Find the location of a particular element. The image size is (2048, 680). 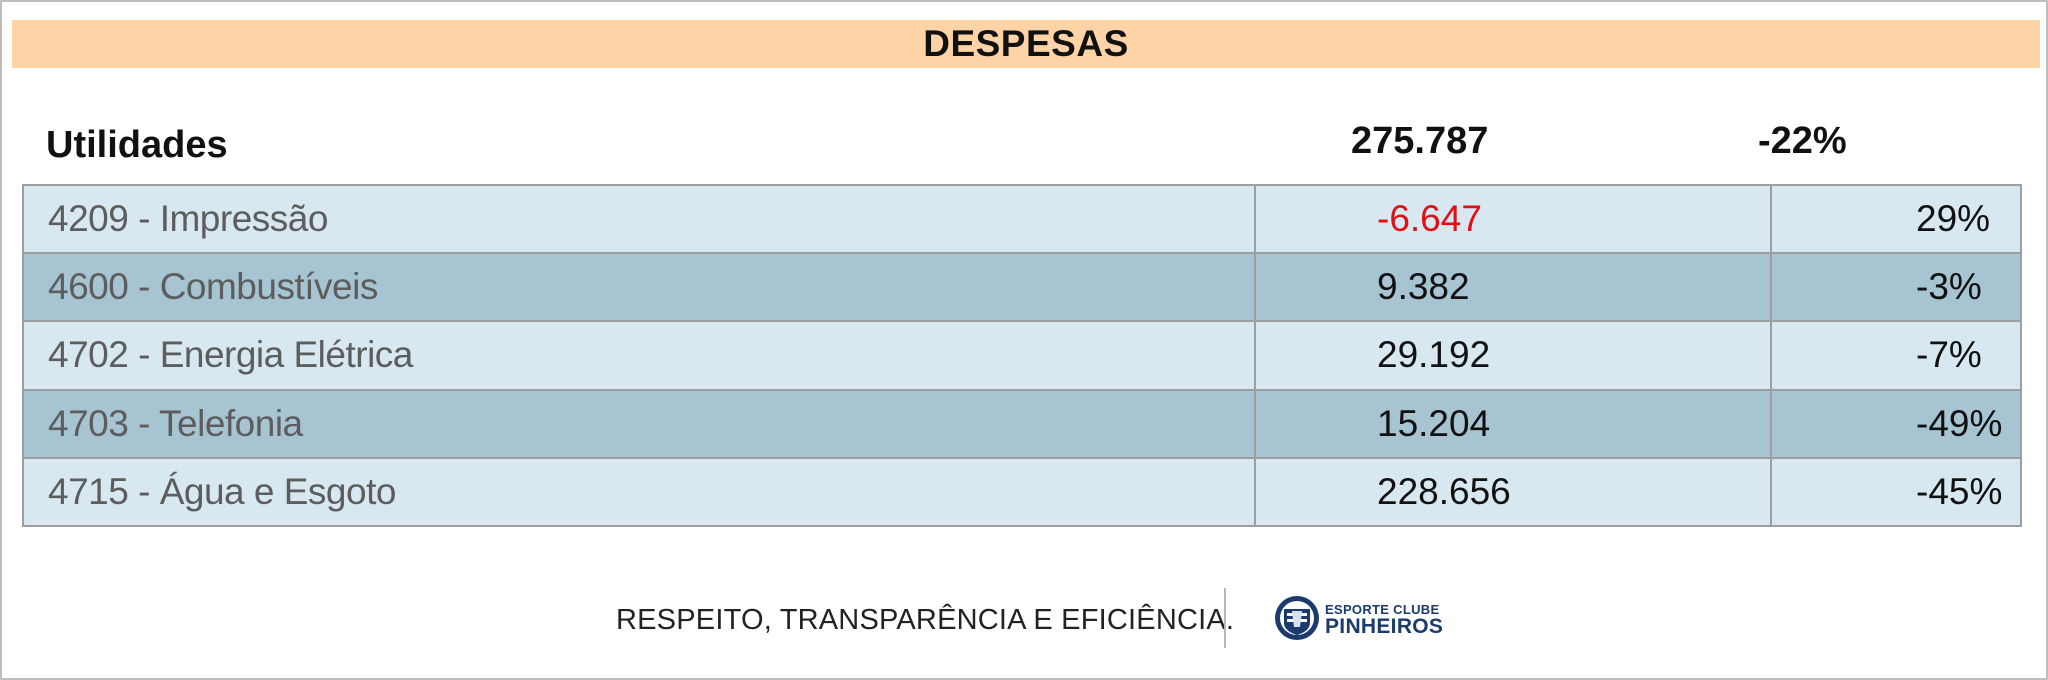

row-percent: -49% is located at coordinates (1896, 423).